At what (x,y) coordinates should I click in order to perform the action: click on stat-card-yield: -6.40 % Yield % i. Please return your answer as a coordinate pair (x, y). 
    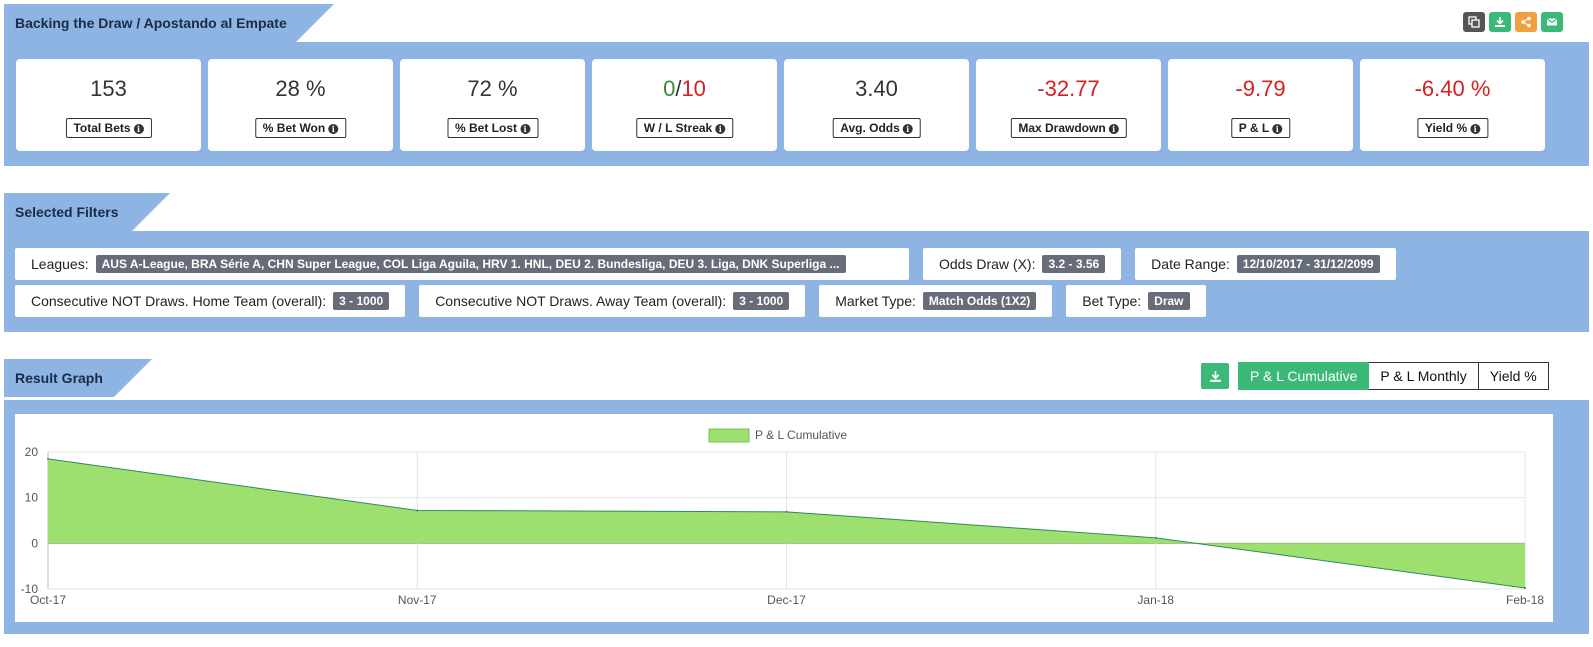
    Looking at the image, I should click on (1452, 105).